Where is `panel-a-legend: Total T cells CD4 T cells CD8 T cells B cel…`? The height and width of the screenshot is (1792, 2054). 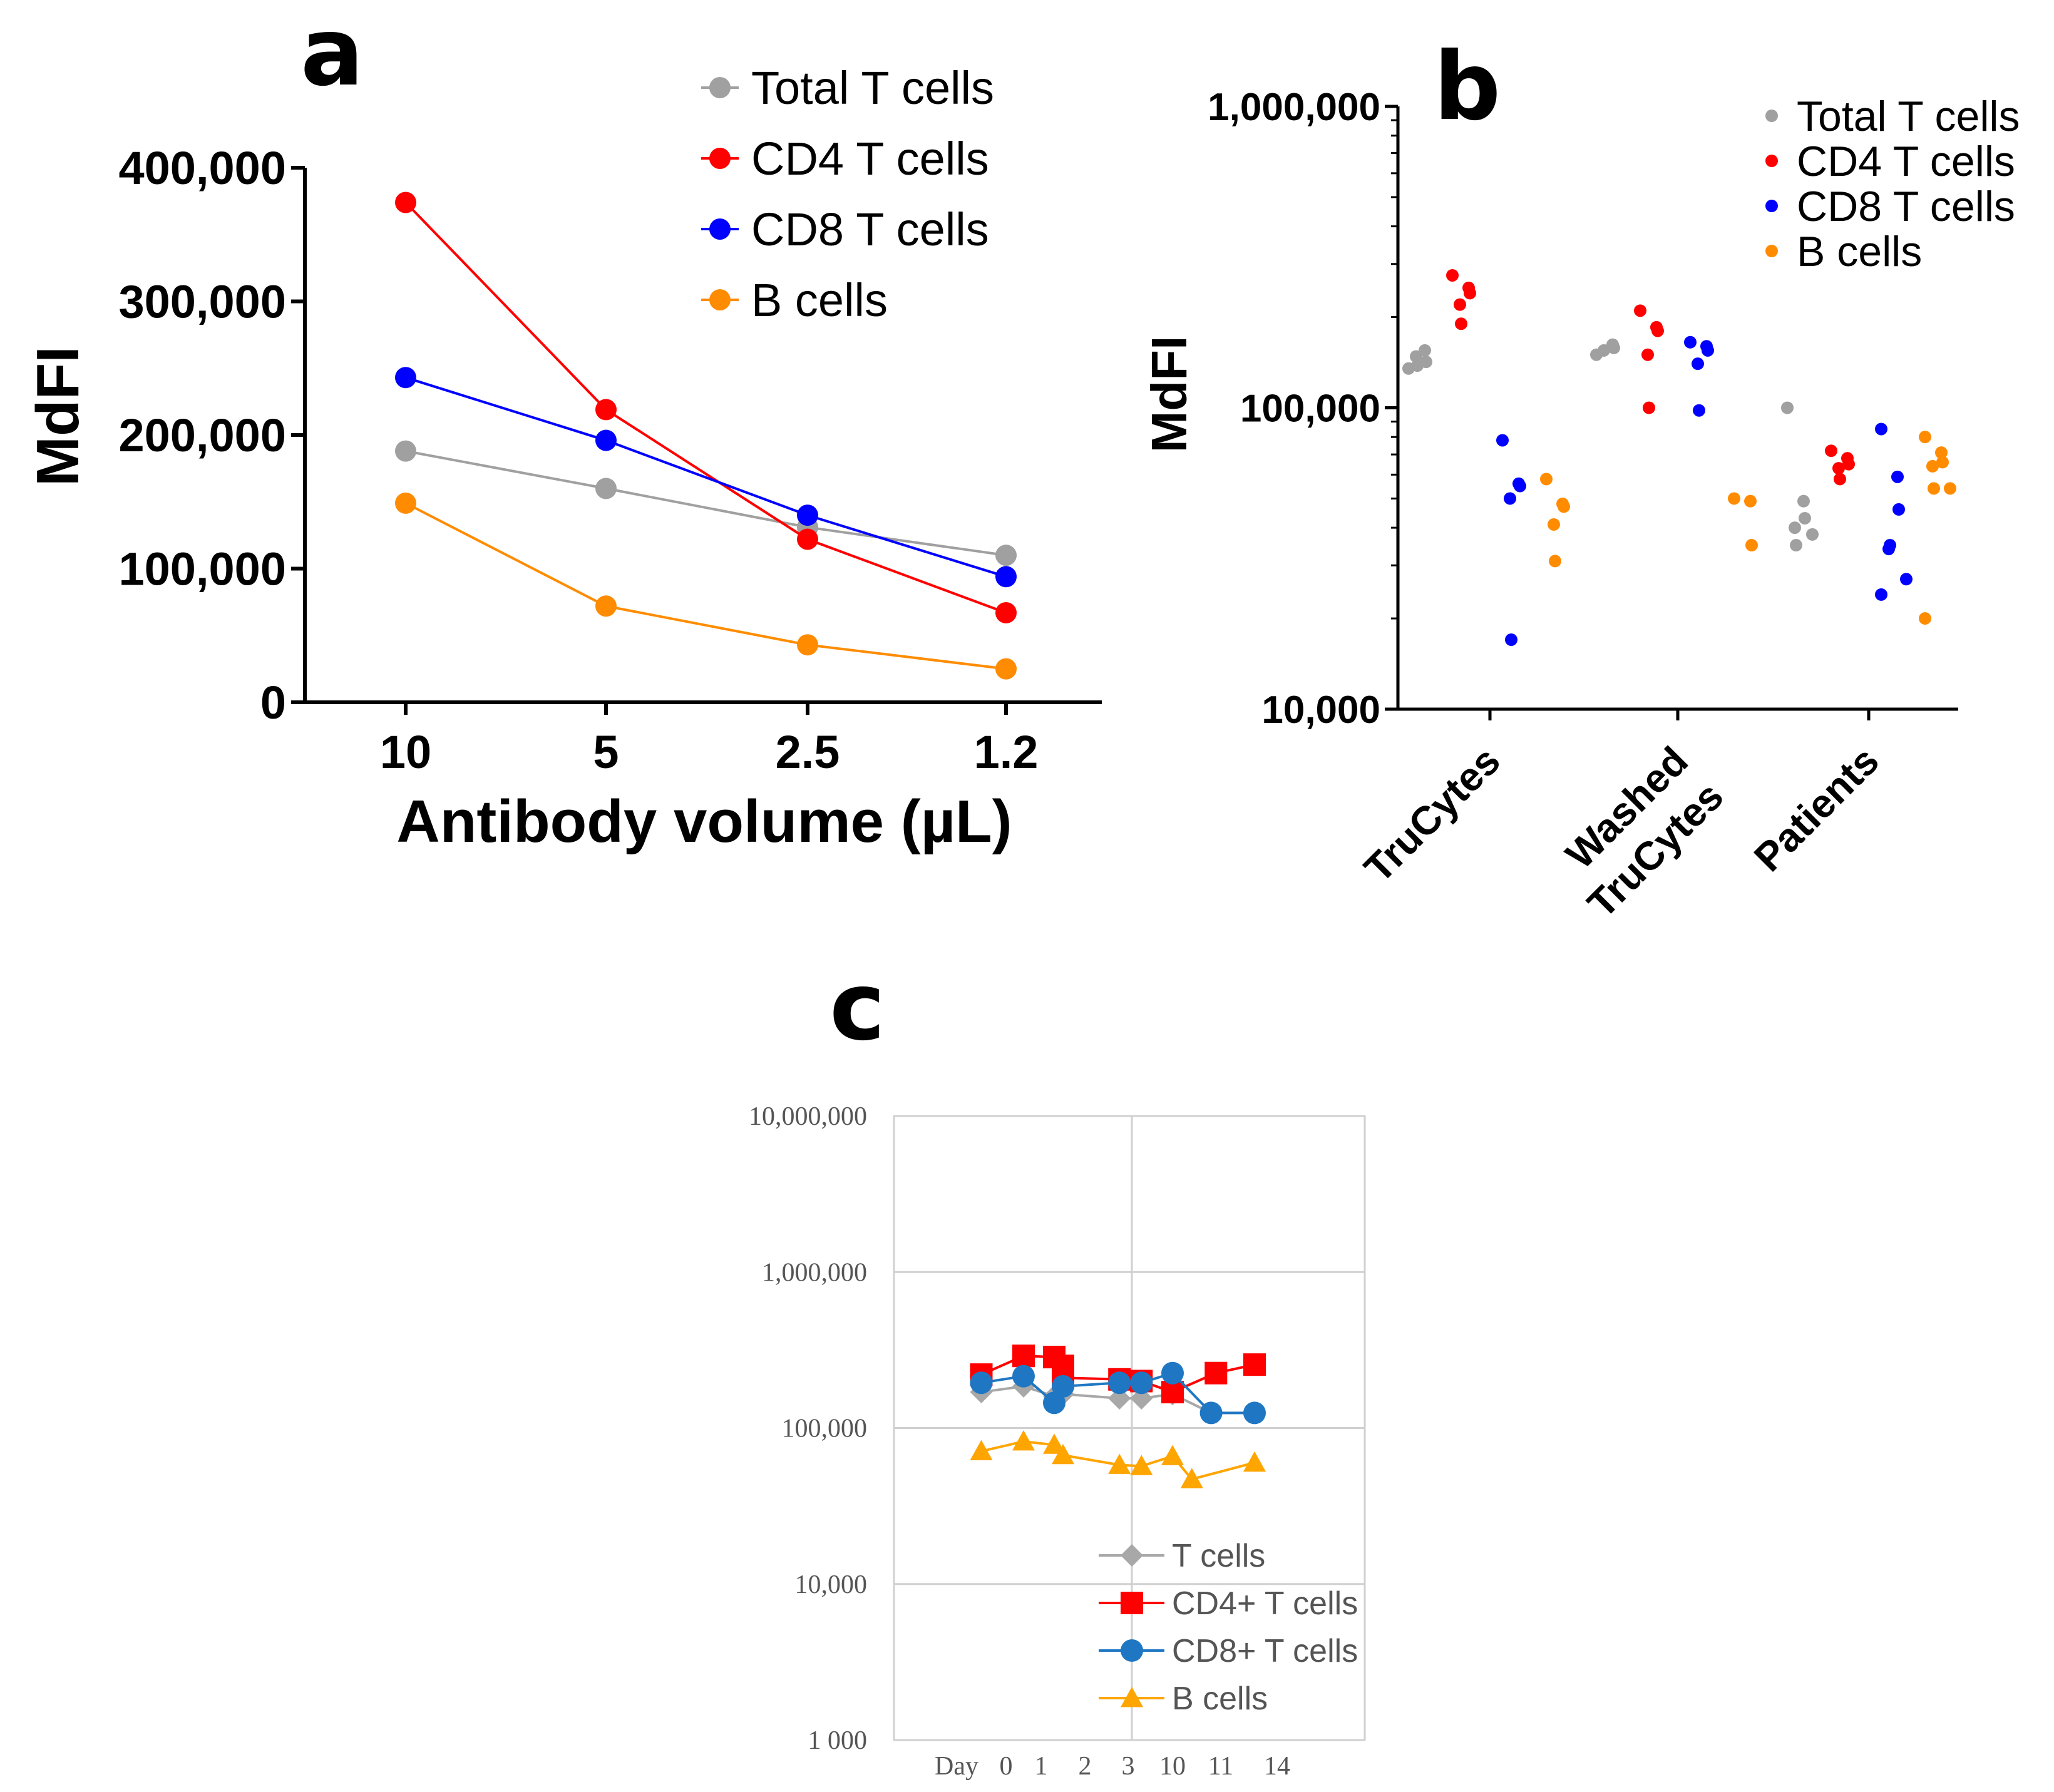
panel-a-legend: Total T cells CD4 T cells CD8 T cells B cel… is located at coordinates (847, 194).